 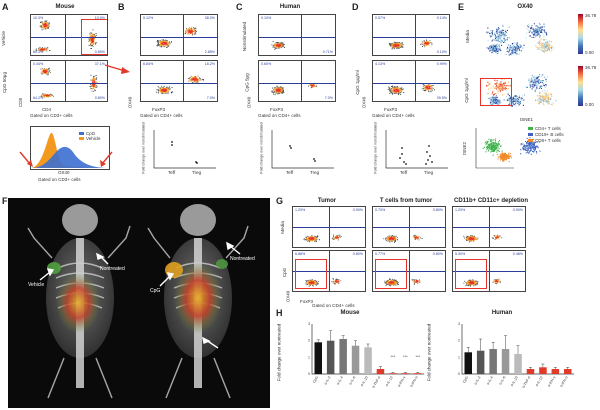 I want to click on panel-label-f: F, so click(x=5, y=201).